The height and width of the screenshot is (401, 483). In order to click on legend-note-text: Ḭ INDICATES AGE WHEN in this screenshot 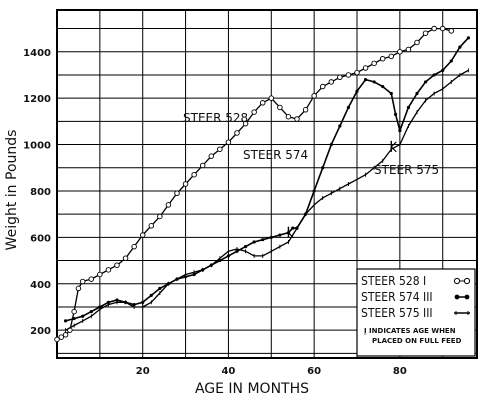, I will do `click(410, 331)`.